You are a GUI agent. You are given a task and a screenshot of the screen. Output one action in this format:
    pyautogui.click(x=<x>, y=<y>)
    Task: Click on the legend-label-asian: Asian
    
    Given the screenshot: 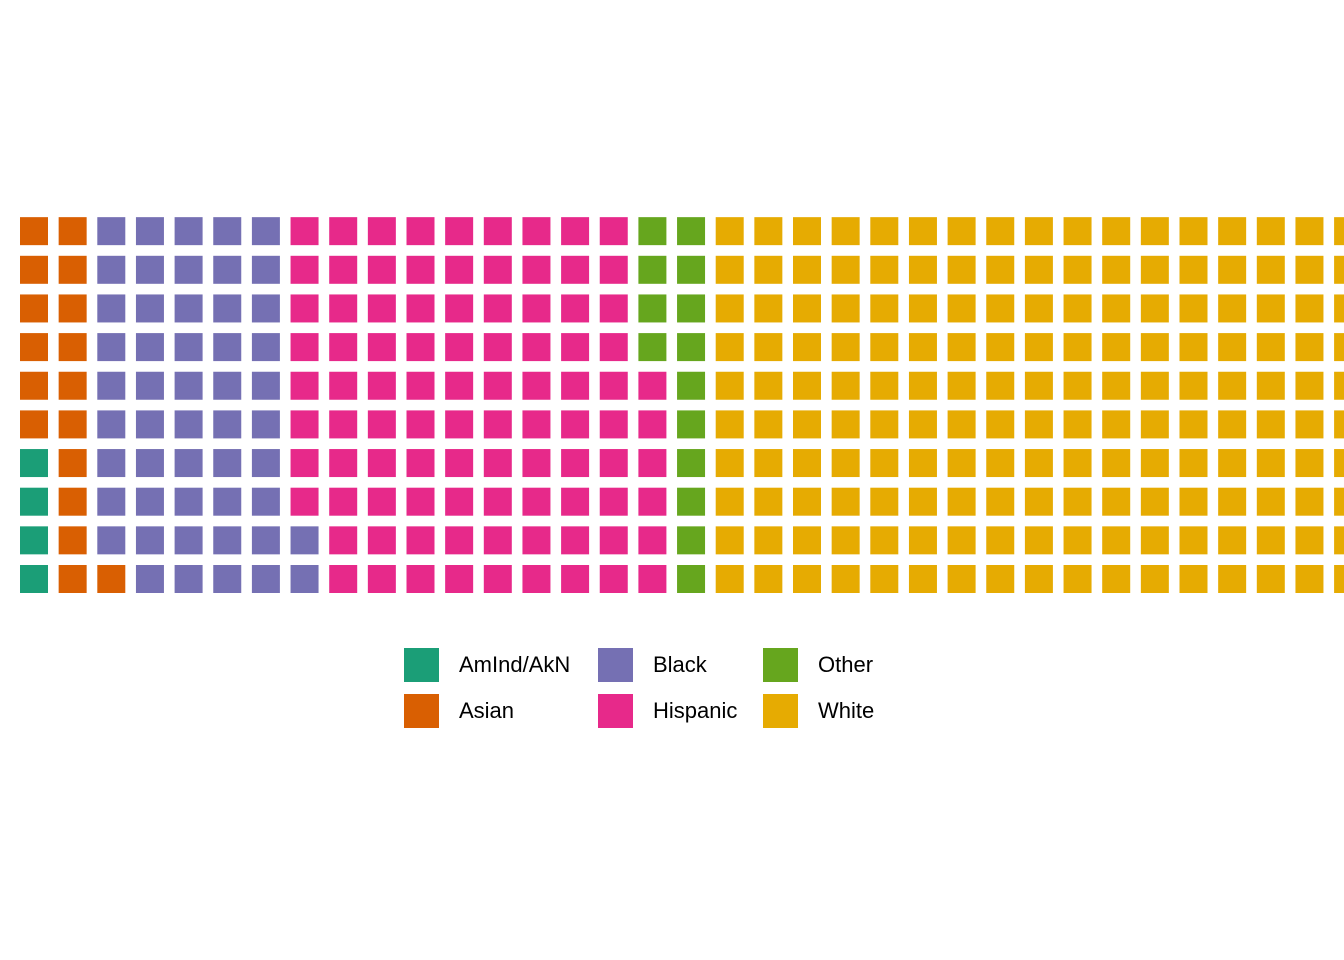 What is the action you would take?
    pyautogui.click(x=487, y=710)
    